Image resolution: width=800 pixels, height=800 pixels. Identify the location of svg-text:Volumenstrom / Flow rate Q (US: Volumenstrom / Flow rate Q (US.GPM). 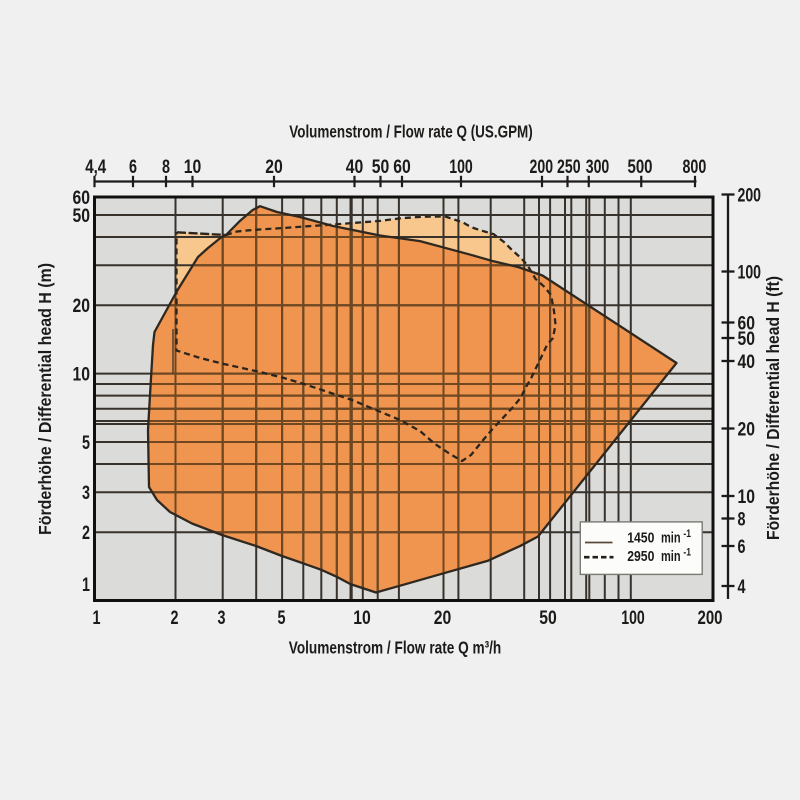
(411, 132).